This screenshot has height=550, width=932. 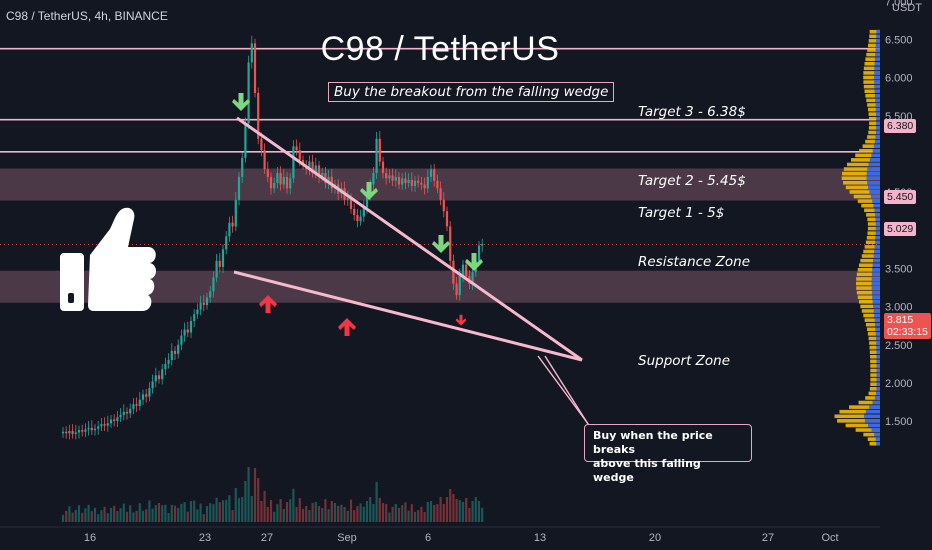 I want to click on resistance-zone-label: Resistance Zone, so click(x=694, y=262).